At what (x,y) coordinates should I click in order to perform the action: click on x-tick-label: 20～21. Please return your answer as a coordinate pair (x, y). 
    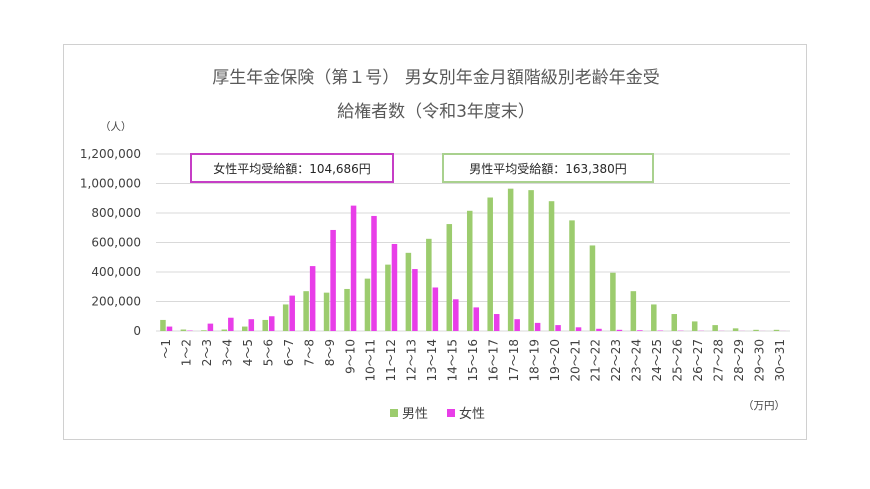
    Looking at the image, I should click on (575, 360).